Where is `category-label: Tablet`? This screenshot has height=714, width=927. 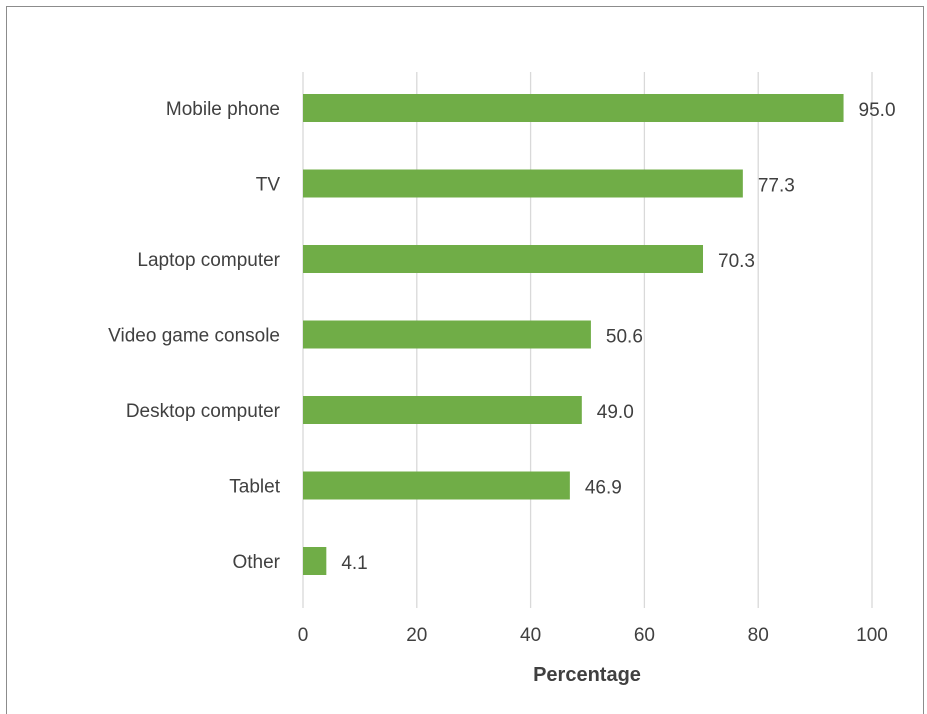
category-label: Tablet is located at coordinates (254, 487).